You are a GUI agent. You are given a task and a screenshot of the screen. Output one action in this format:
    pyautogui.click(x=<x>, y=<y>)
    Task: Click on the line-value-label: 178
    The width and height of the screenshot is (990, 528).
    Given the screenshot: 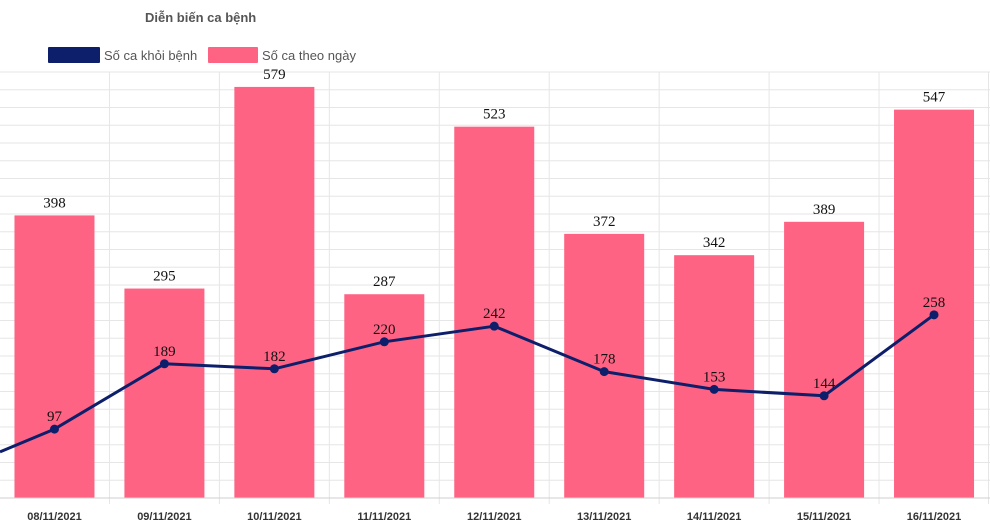 What is the action you would take?
    pyautogui.click(x=604, y=360)
    